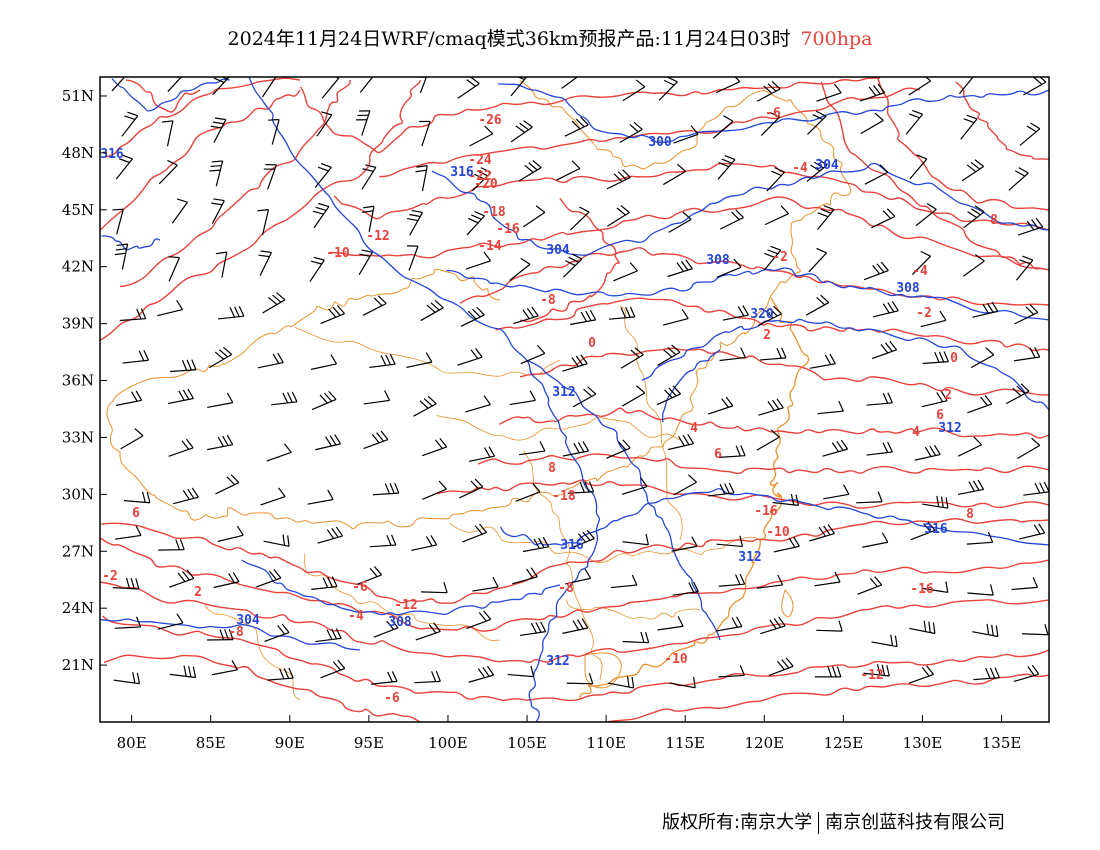 This screenshot has width=1100, height=850. Describe the element at coordinates (462, 172) in the screenshot. I see `height-label: 316` at that location.